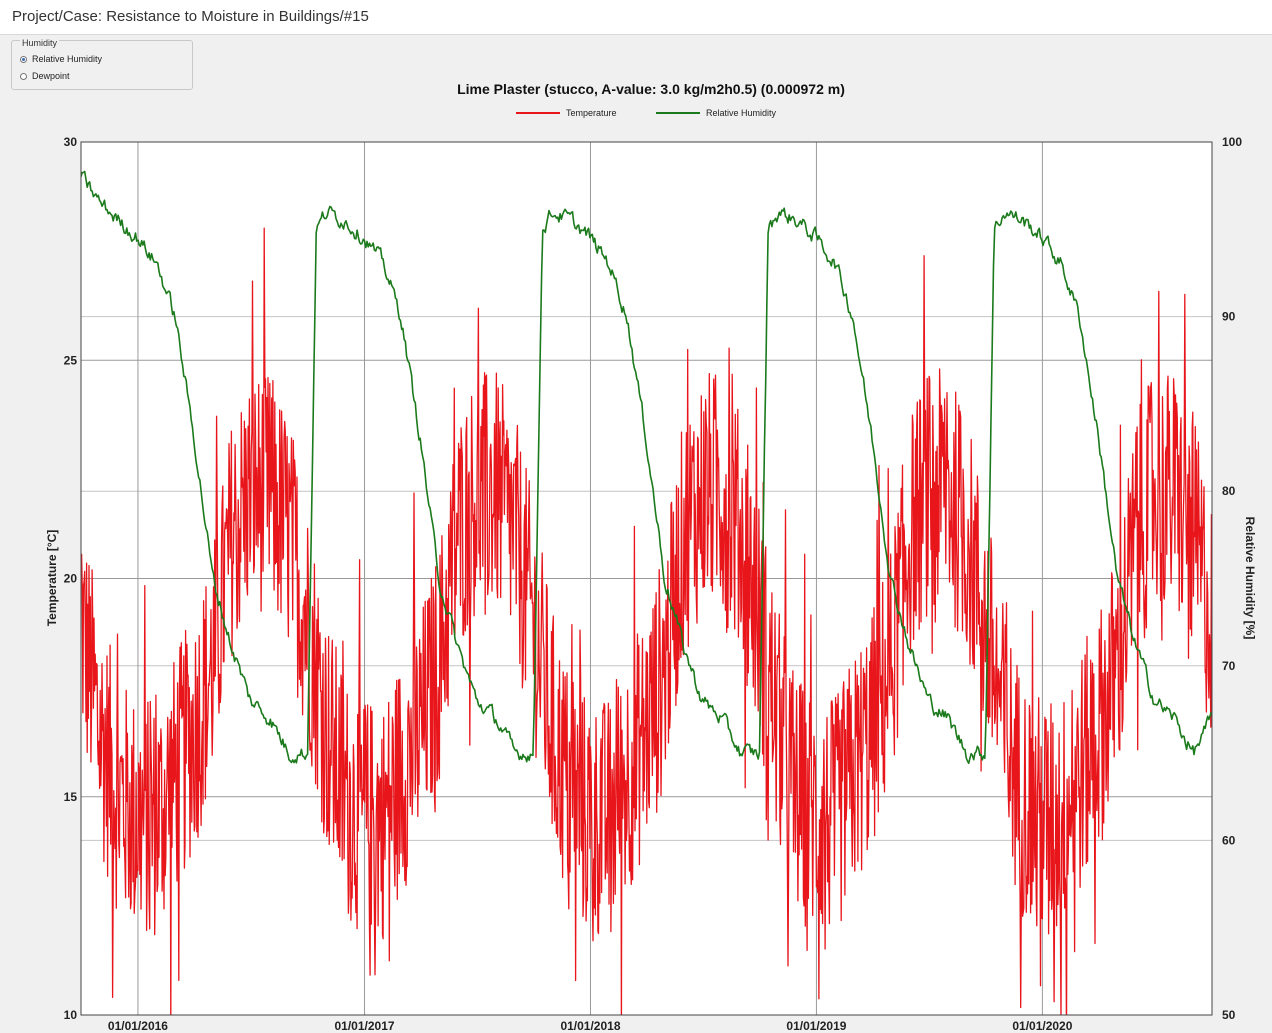  I want to click on right-tick-50: 50, so click(1229, 1015).